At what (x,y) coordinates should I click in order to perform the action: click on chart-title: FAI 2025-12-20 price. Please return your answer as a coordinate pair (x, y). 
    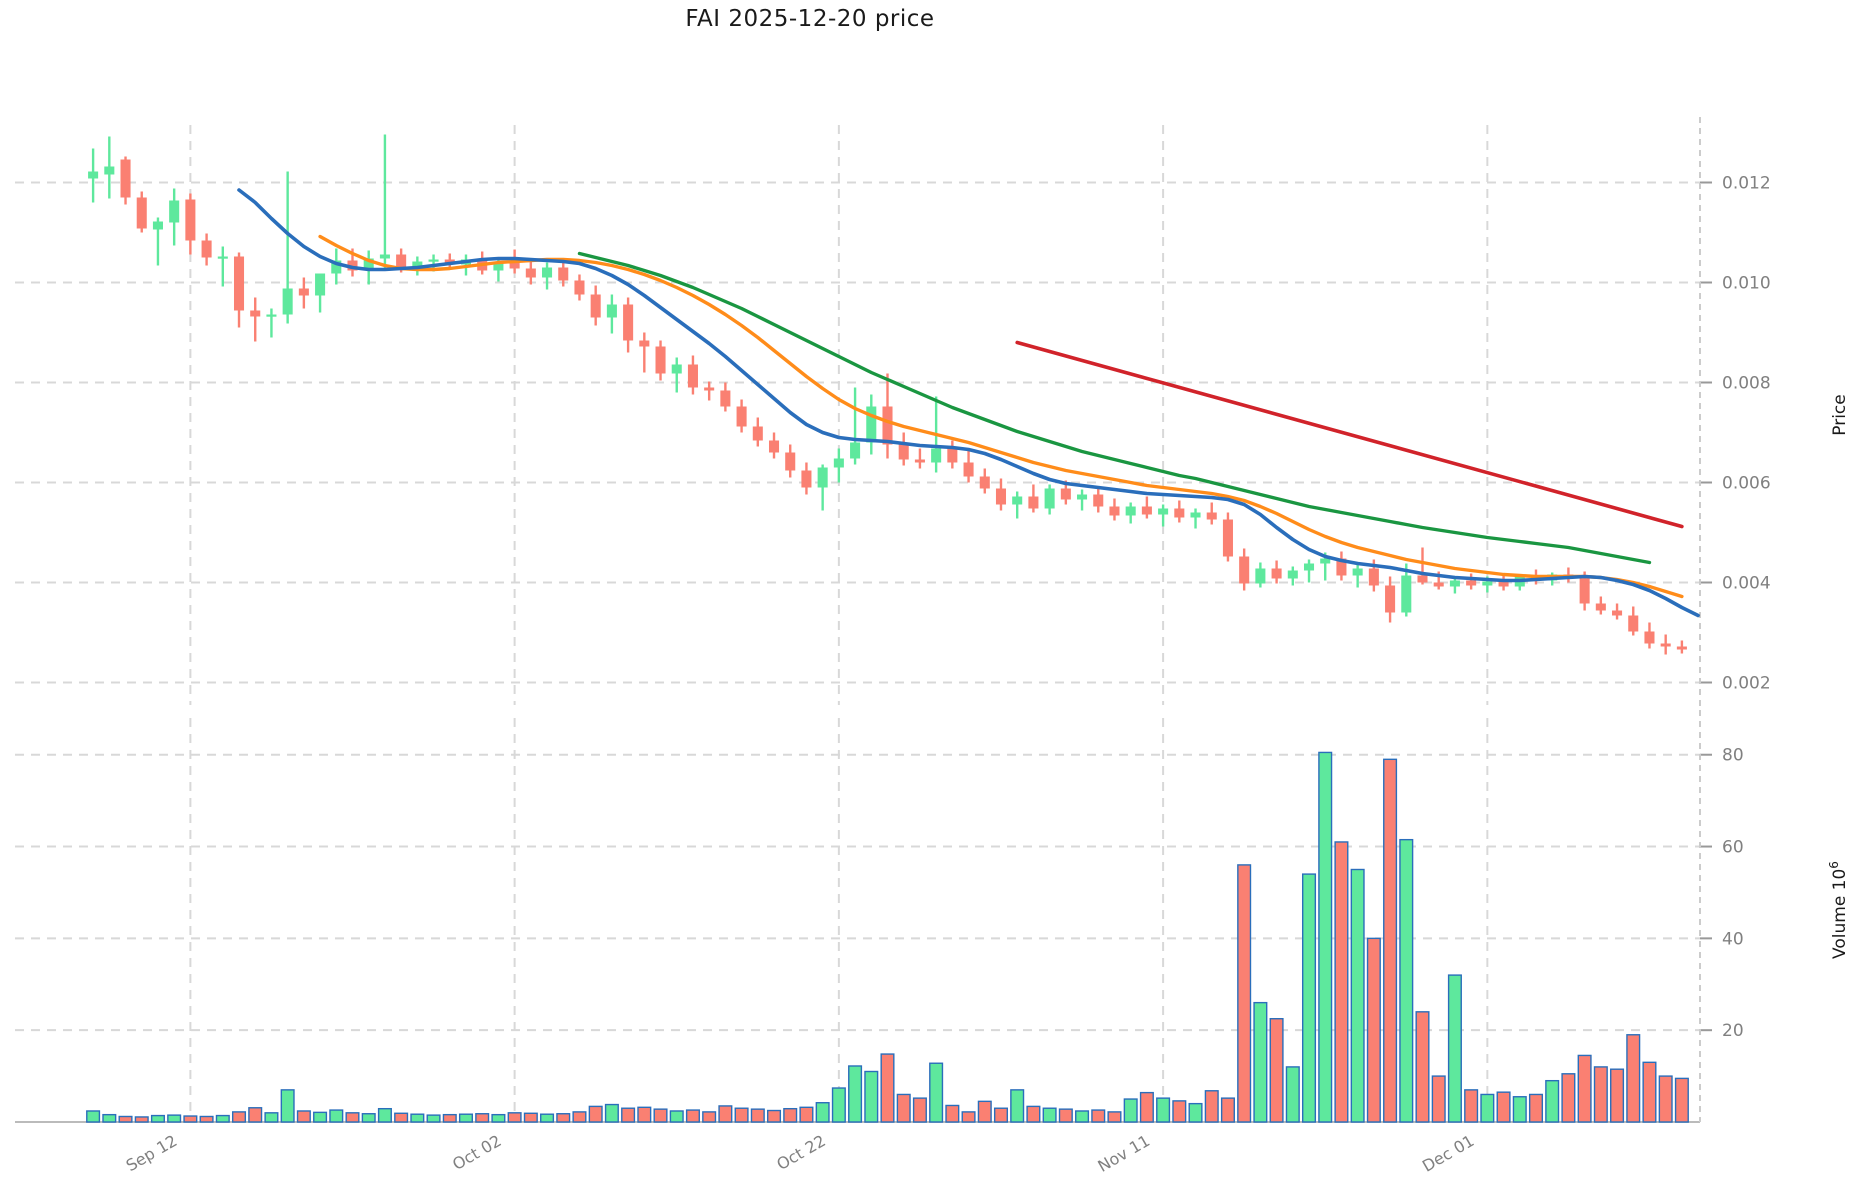
    Looking at the image, I should click on (810, 19).